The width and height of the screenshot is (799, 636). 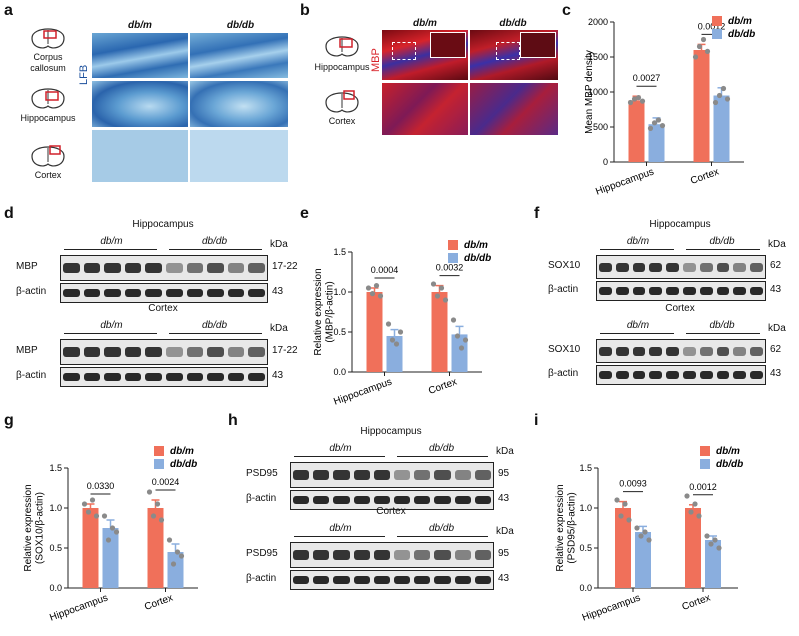 I want to click on y-tick-label: 2000, so click(x=598, y=22).